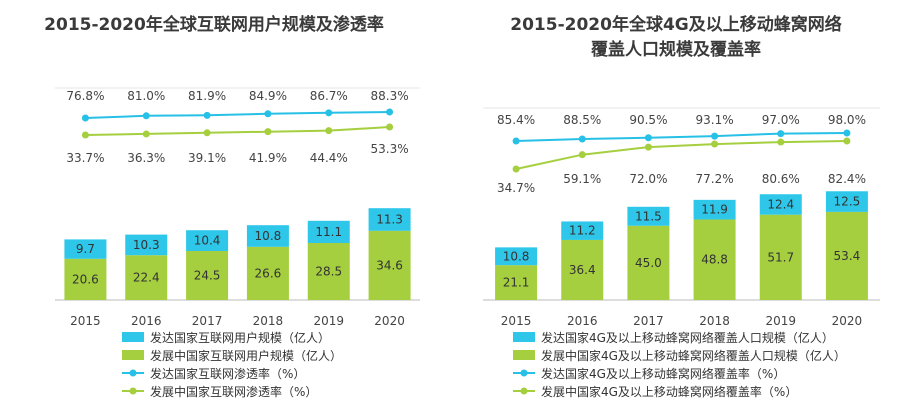  What do you see at coordinates (85, 321) in the screenshot?
I see `x-tick-2015: 2015` at bounding box center [85, 321].